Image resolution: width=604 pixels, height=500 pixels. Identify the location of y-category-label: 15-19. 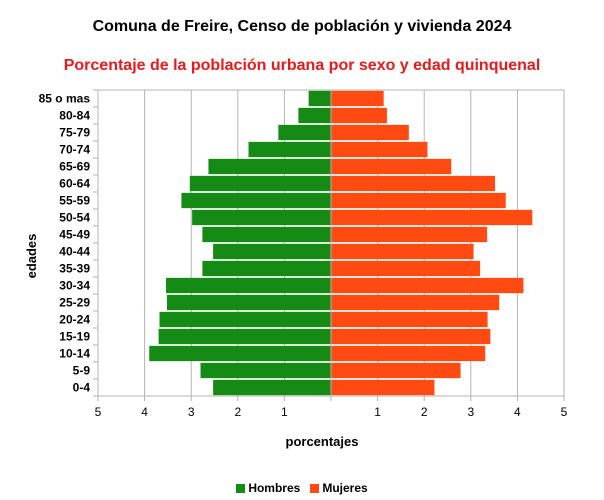
(74, 337).